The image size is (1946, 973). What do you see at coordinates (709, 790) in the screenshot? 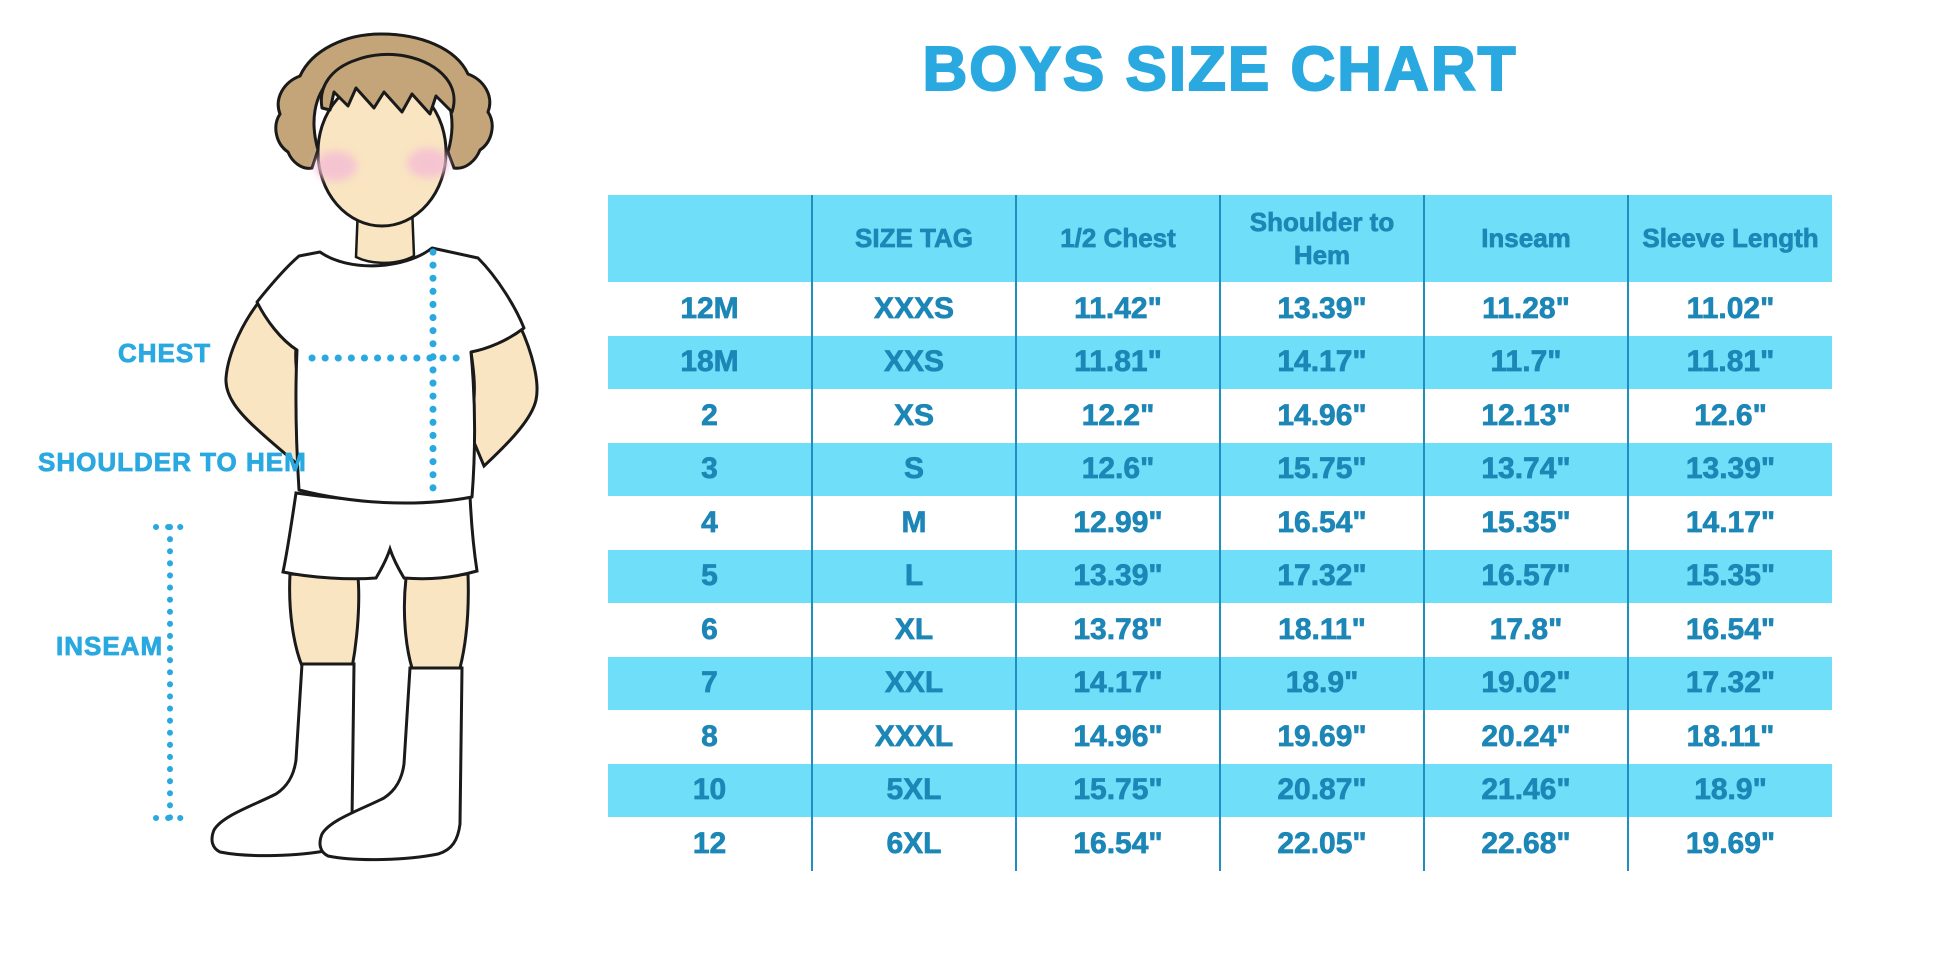
I see `size-cell: 10` at bounding box center [709, 790].